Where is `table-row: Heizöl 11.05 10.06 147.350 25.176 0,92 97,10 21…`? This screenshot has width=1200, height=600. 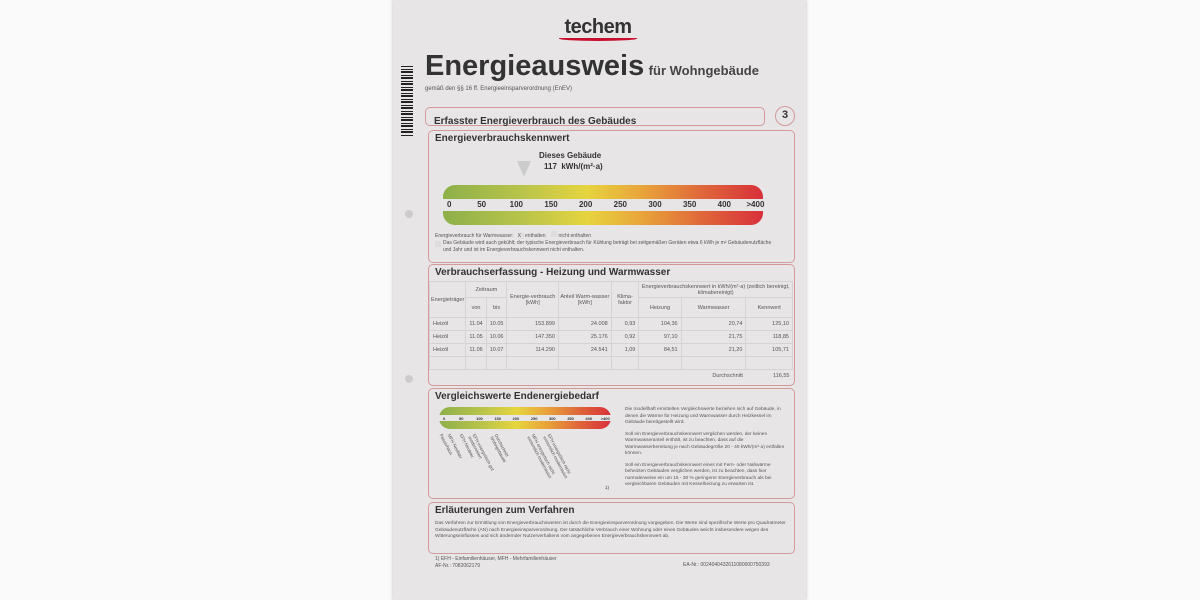
table-row: Heizöl 11.05 10.06 147.350 25.176 0,92 97,10 21… is located at coordinates (610, 337).